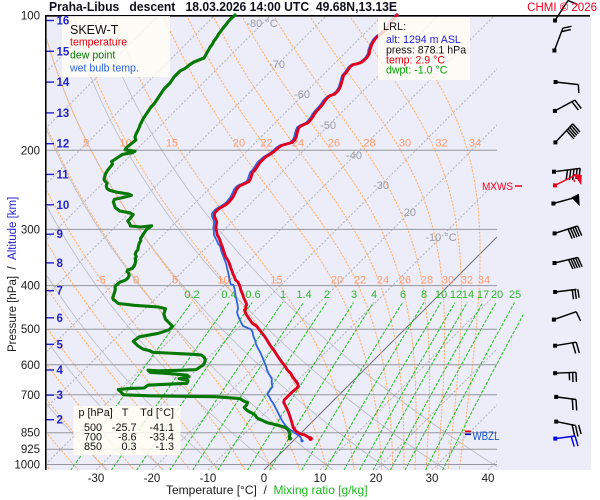  I want to click on svg-text: 13, so click(63, 114).